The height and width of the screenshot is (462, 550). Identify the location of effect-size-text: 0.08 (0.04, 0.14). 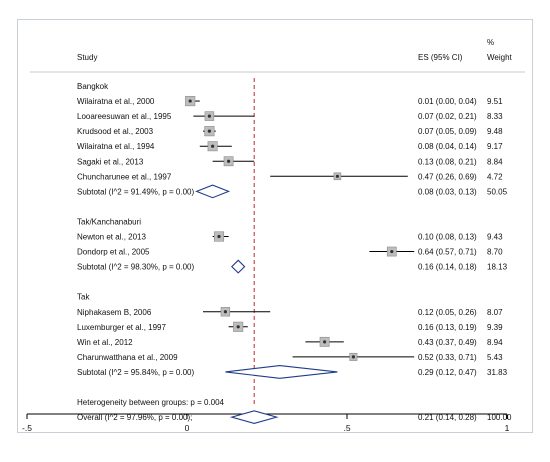
(447, 146).